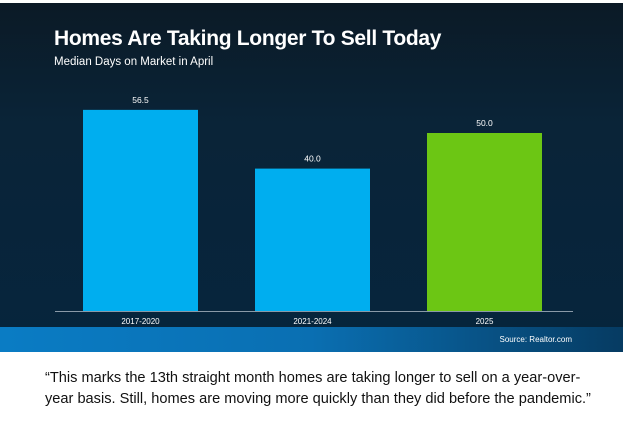 This screenshot has width=623, height=437. What do you see at coordinates (485, 321) in the screenshot?
I see `x-tick-label: 2025` at bounding box center [485, 321].